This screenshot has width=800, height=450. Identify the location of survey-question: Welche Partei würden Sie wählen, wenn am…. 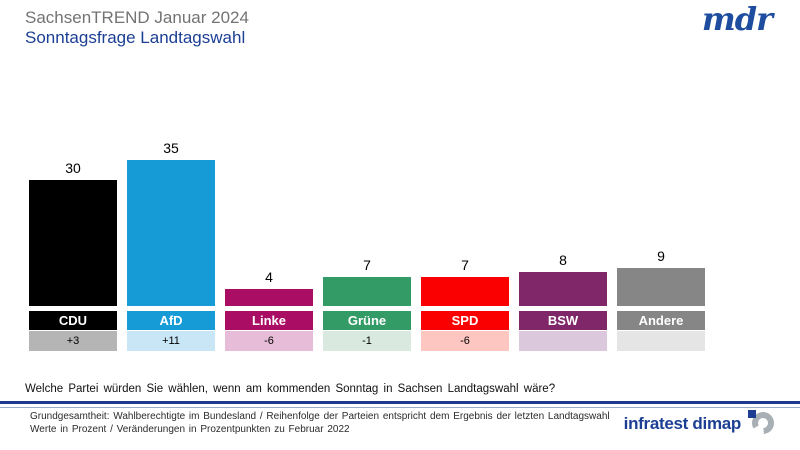
(290, 389).